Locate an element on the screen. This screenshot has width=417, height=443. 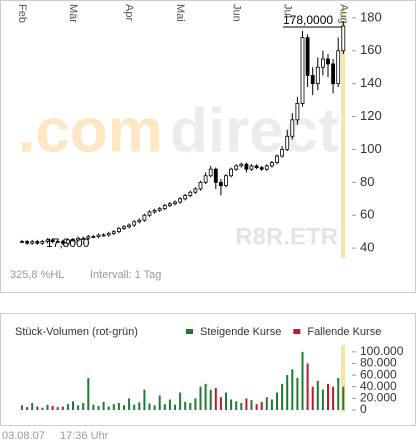
volume-title: Stück-Volumen (rot-grün) is located at coordinates (76, 332).